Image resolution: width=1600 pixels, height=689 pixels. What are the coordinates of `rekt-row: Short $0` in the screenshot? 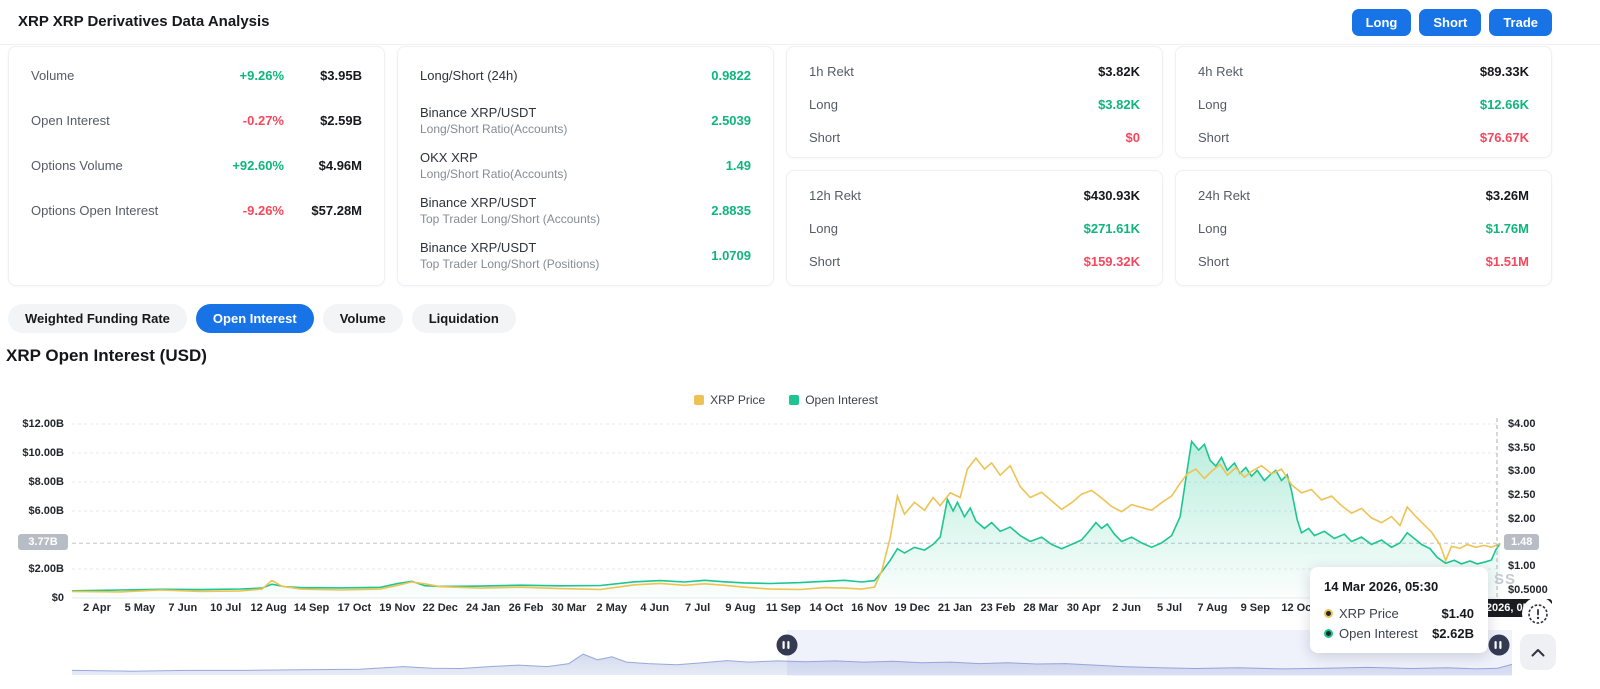 It's located at (974, 137).